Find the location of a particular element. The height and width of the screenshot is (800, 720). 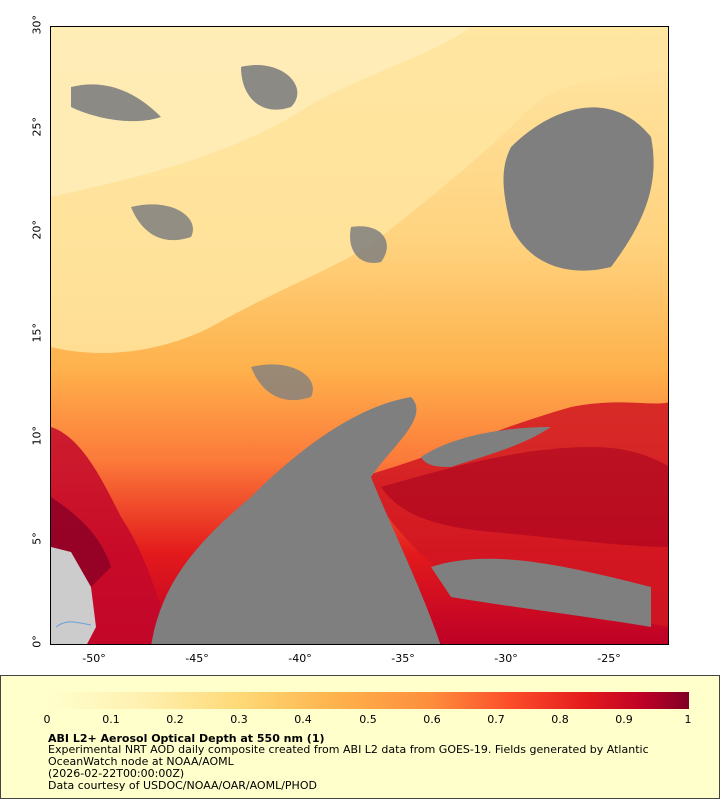

colorbar-label: 0.2 is located at coordinates (175, 719).